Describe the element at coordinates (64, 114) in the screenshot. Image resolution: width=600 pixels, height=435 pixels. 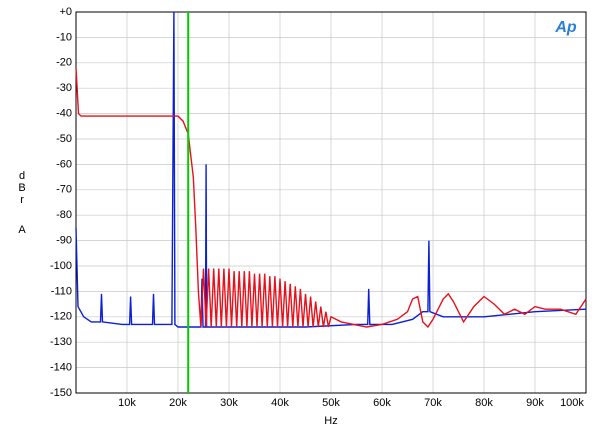
I see `y-tick-label: -40` at that location.